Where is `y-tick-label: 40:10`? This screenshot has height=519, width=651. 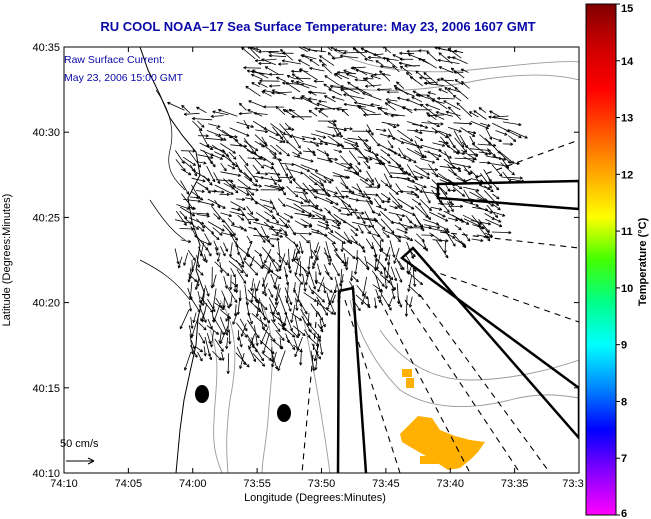 y-tick-label: 40:10 is located at coordinates (46, 474).